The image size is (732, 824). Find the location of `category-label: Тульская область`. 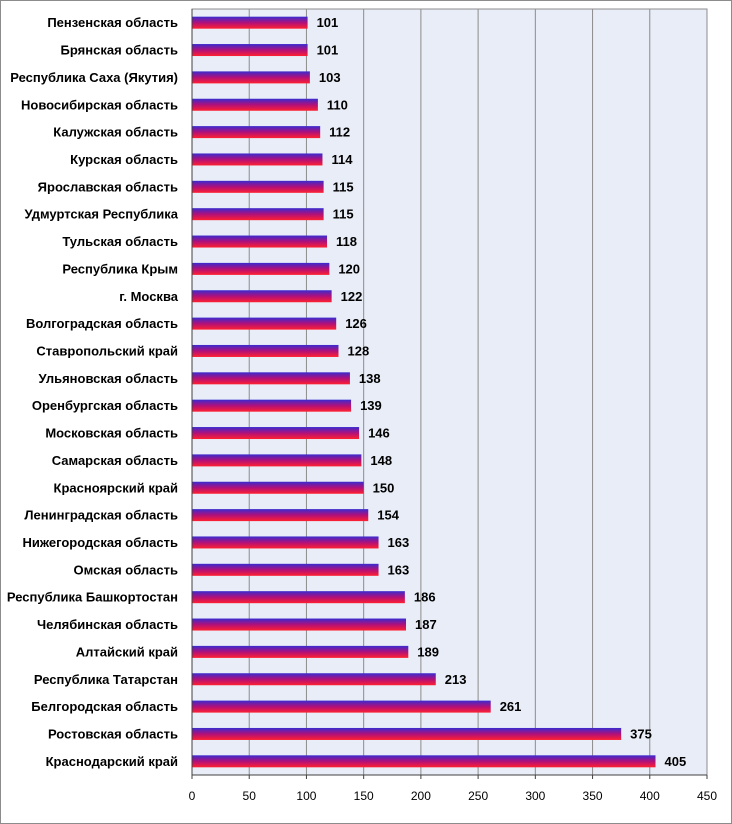

category-label: Тульская область is located at coordinates (120, 241).